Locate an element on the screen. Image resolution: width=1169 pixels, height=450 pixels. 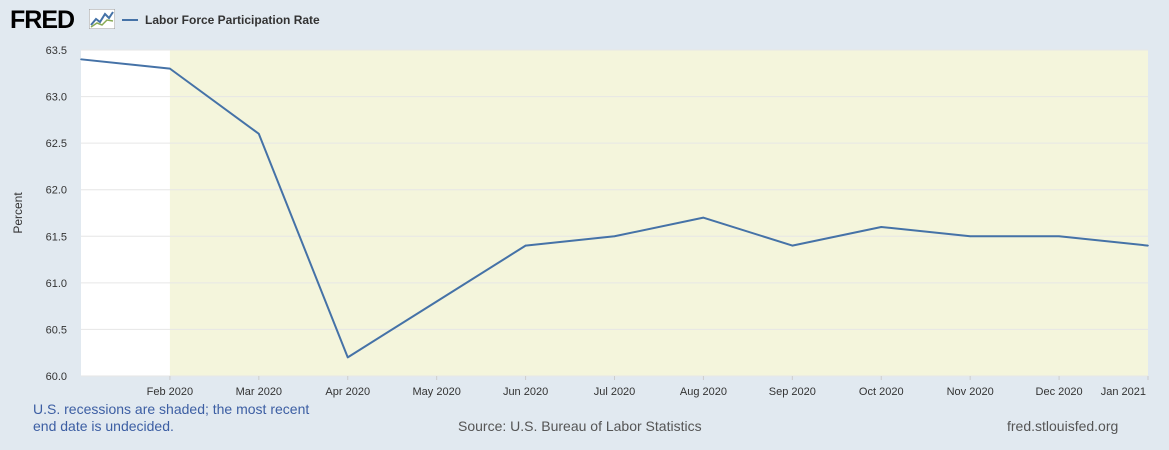
y-tick-label: 62.0 is located at coordinates (56, 191).